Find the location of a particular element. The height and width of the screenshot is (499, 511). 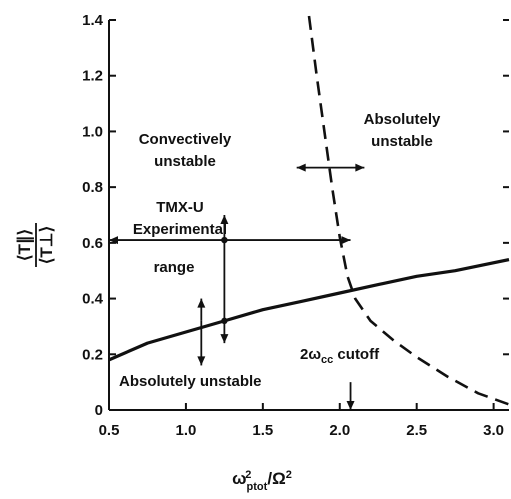

y-tick-label: 1.2 is located at coordinates (92, 76).